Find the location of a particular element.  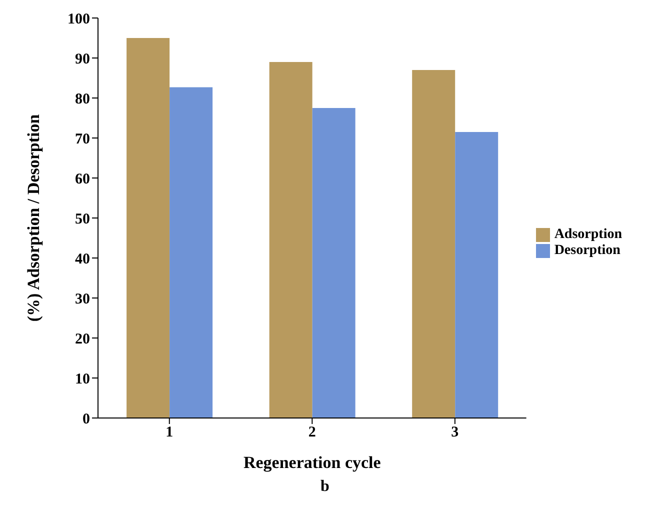

y-tick-label: 0 is located at coordinates (86, 419).